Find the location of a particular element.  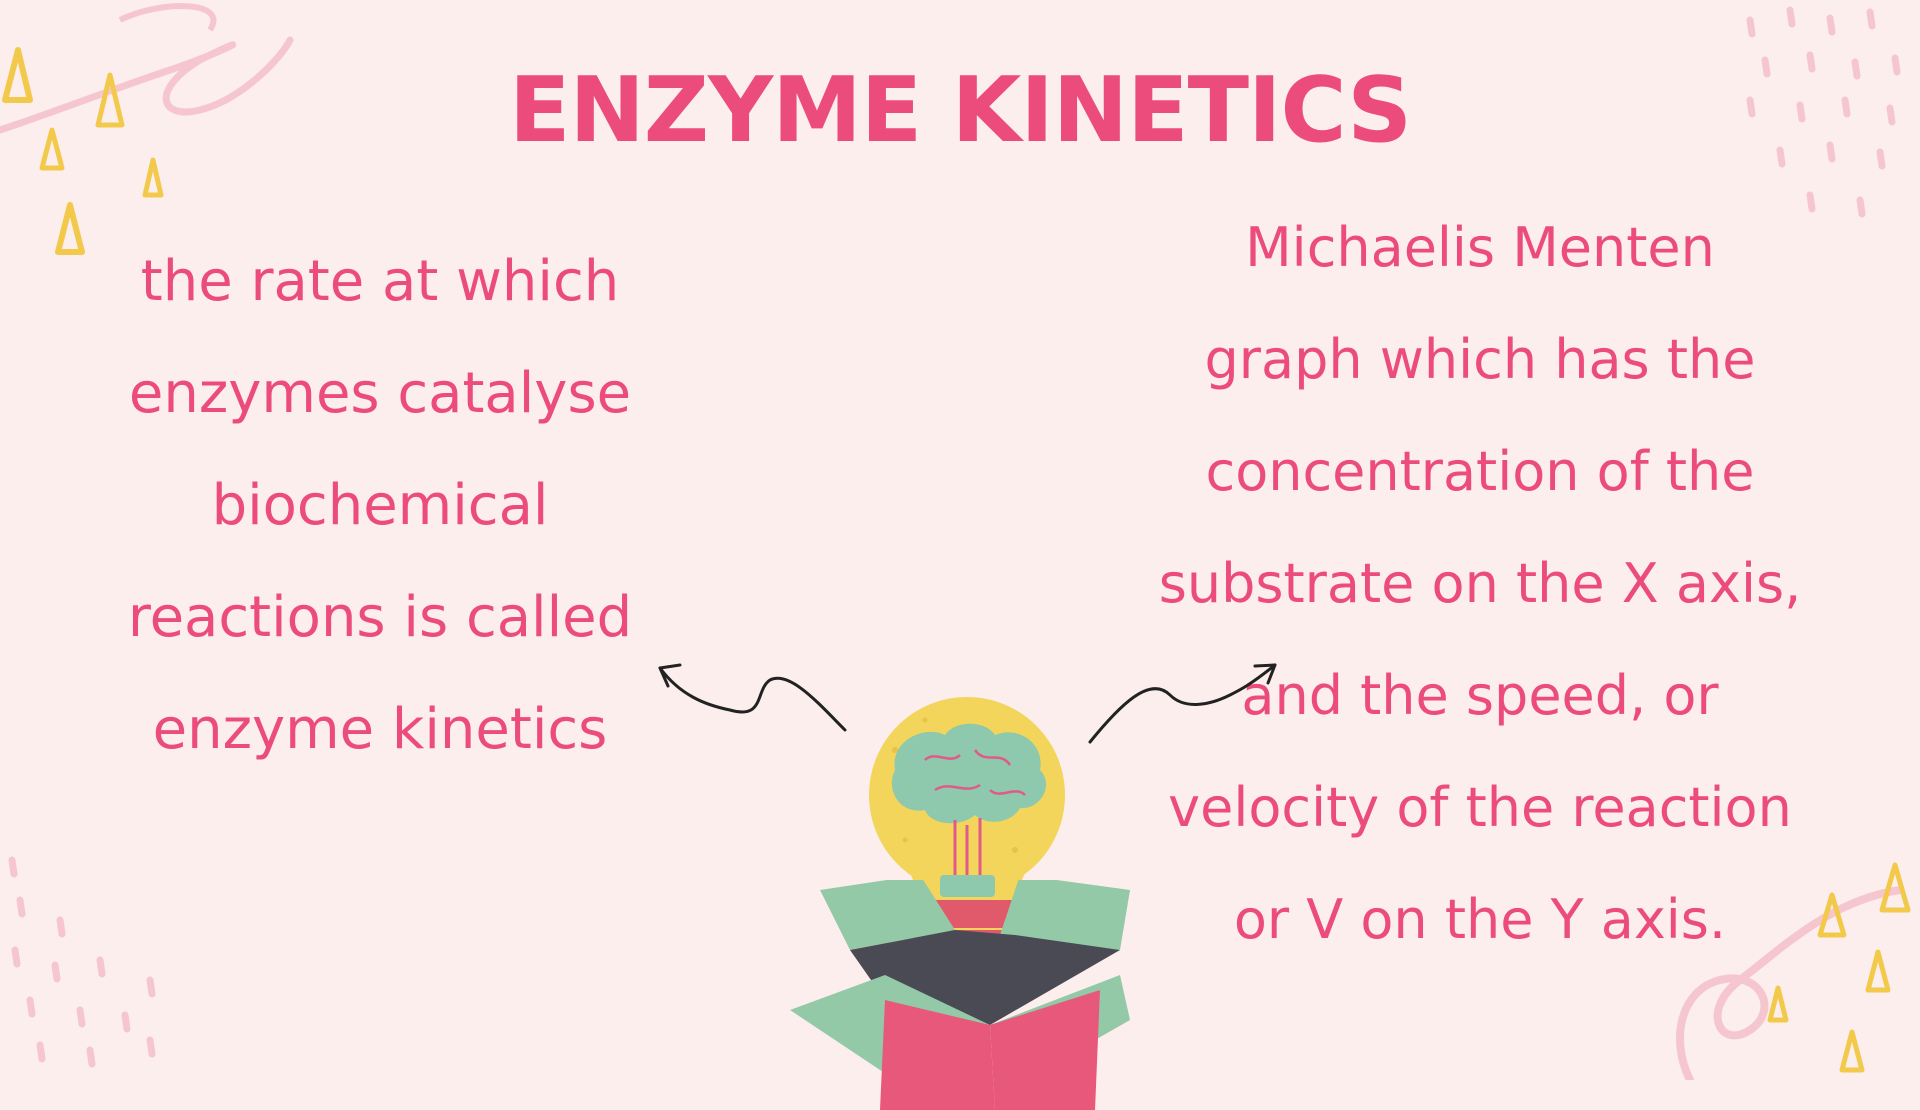

description-line: graph which has the is located at coordinates (1480, 359).